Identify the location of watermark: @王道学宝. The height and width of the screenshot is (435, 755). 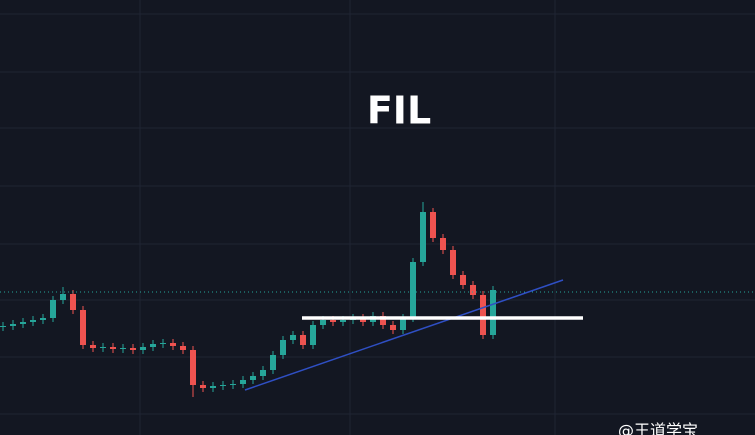
(658, 428).